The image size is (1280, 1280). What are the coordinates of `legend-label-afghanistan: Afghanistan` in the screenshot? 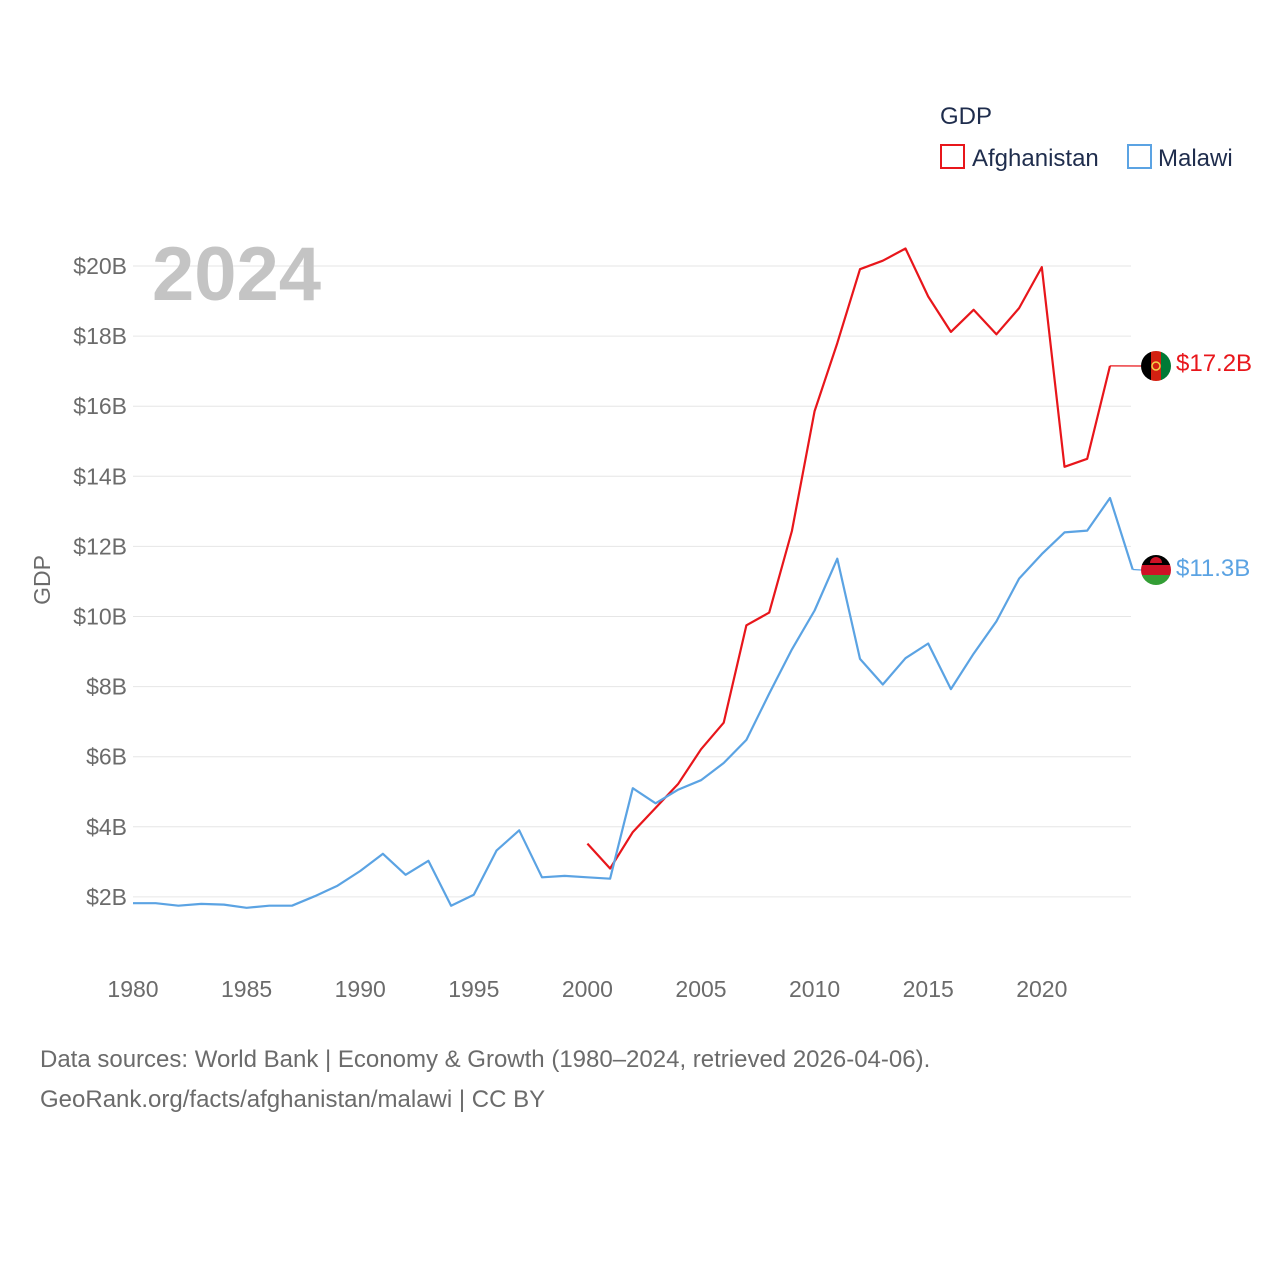 It's located at (1035, 158).